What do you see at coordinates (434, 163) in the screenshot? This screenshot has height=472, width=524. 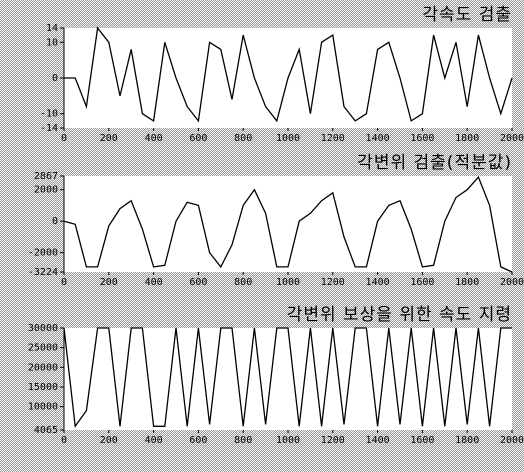 I see `chart-title: 각변위 검출(적분값)` at bounding box center [434, 163].